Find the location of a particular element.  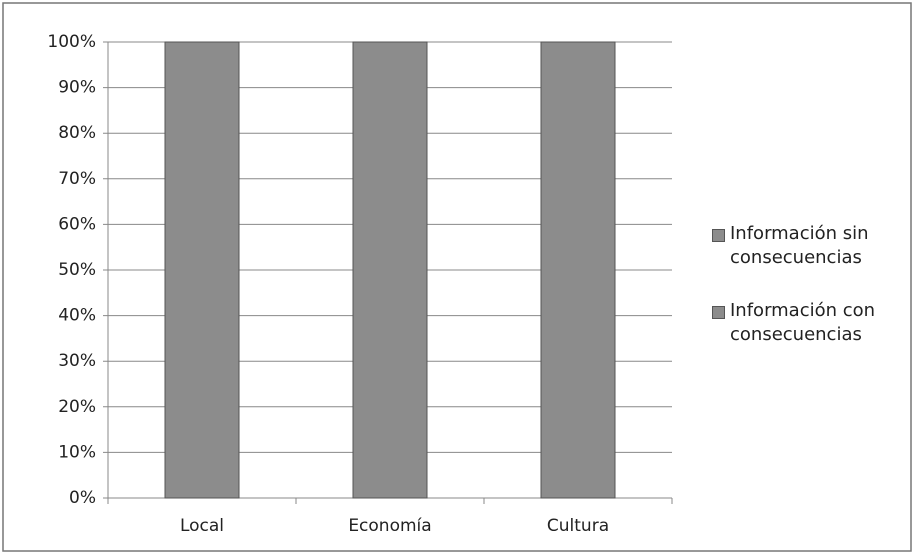

y-tick-label: 50% is located at coordinates (77, 270).